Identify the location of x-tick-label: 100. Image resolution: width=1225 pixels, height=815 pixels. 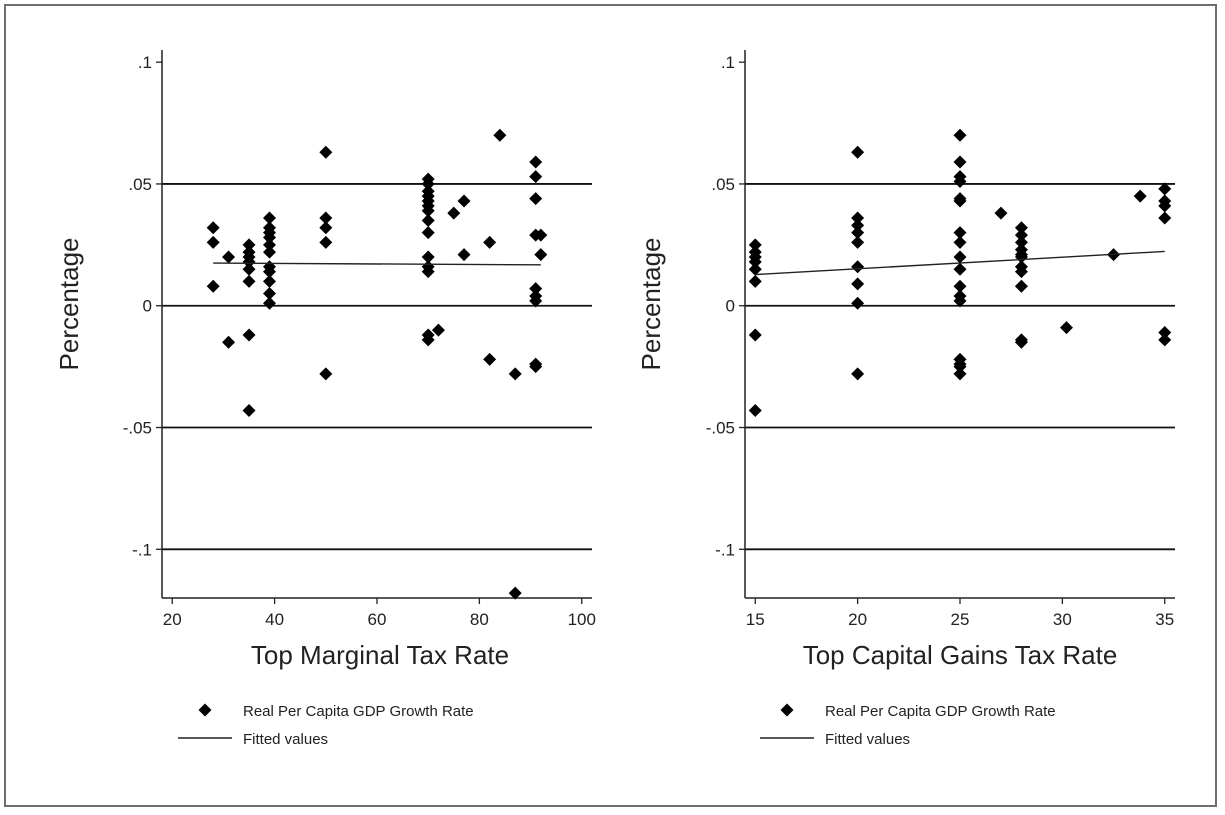
(582, 619).